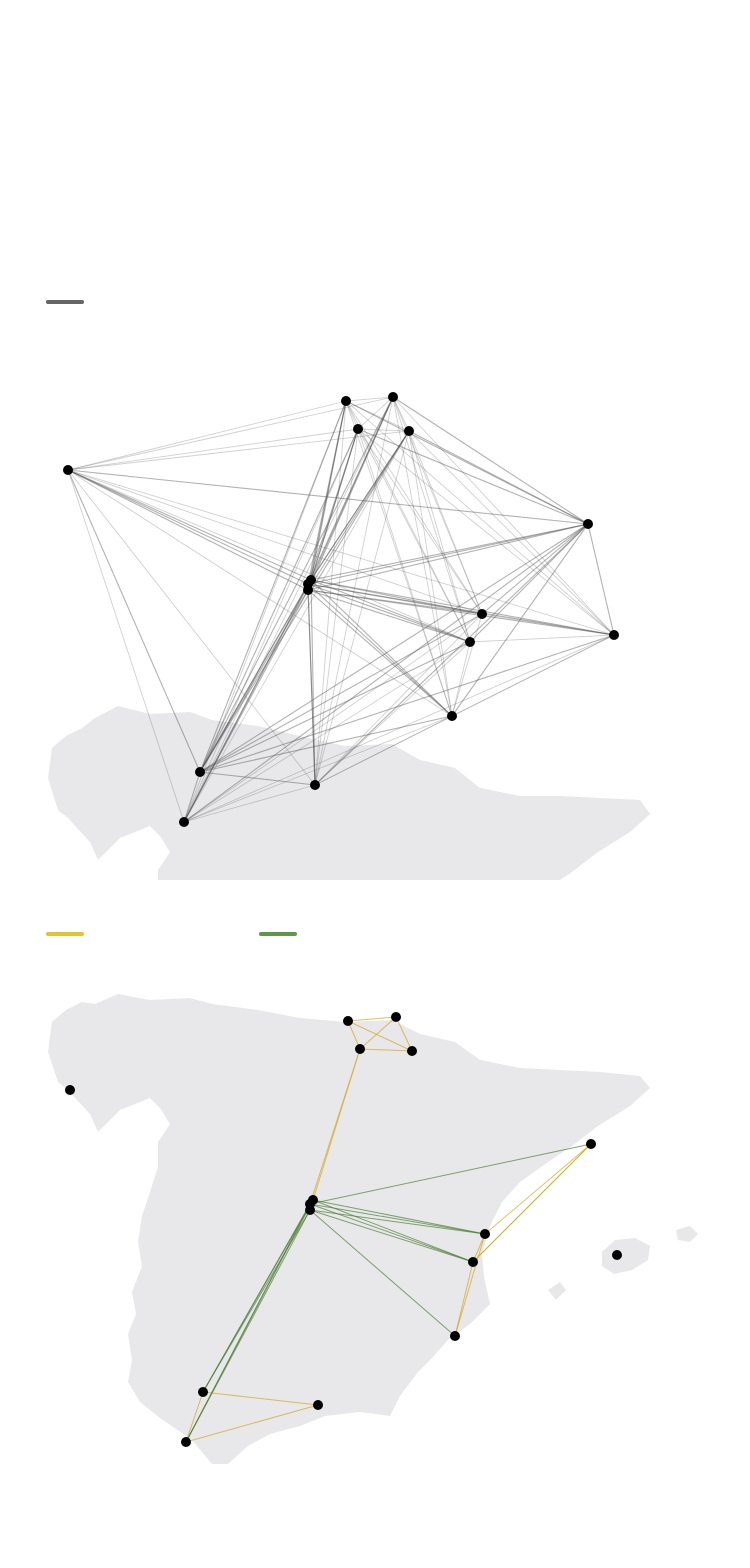  Describe the element at coordinates (278, 934) in the screenshot. I see `legend-line-green-routes` at that location.